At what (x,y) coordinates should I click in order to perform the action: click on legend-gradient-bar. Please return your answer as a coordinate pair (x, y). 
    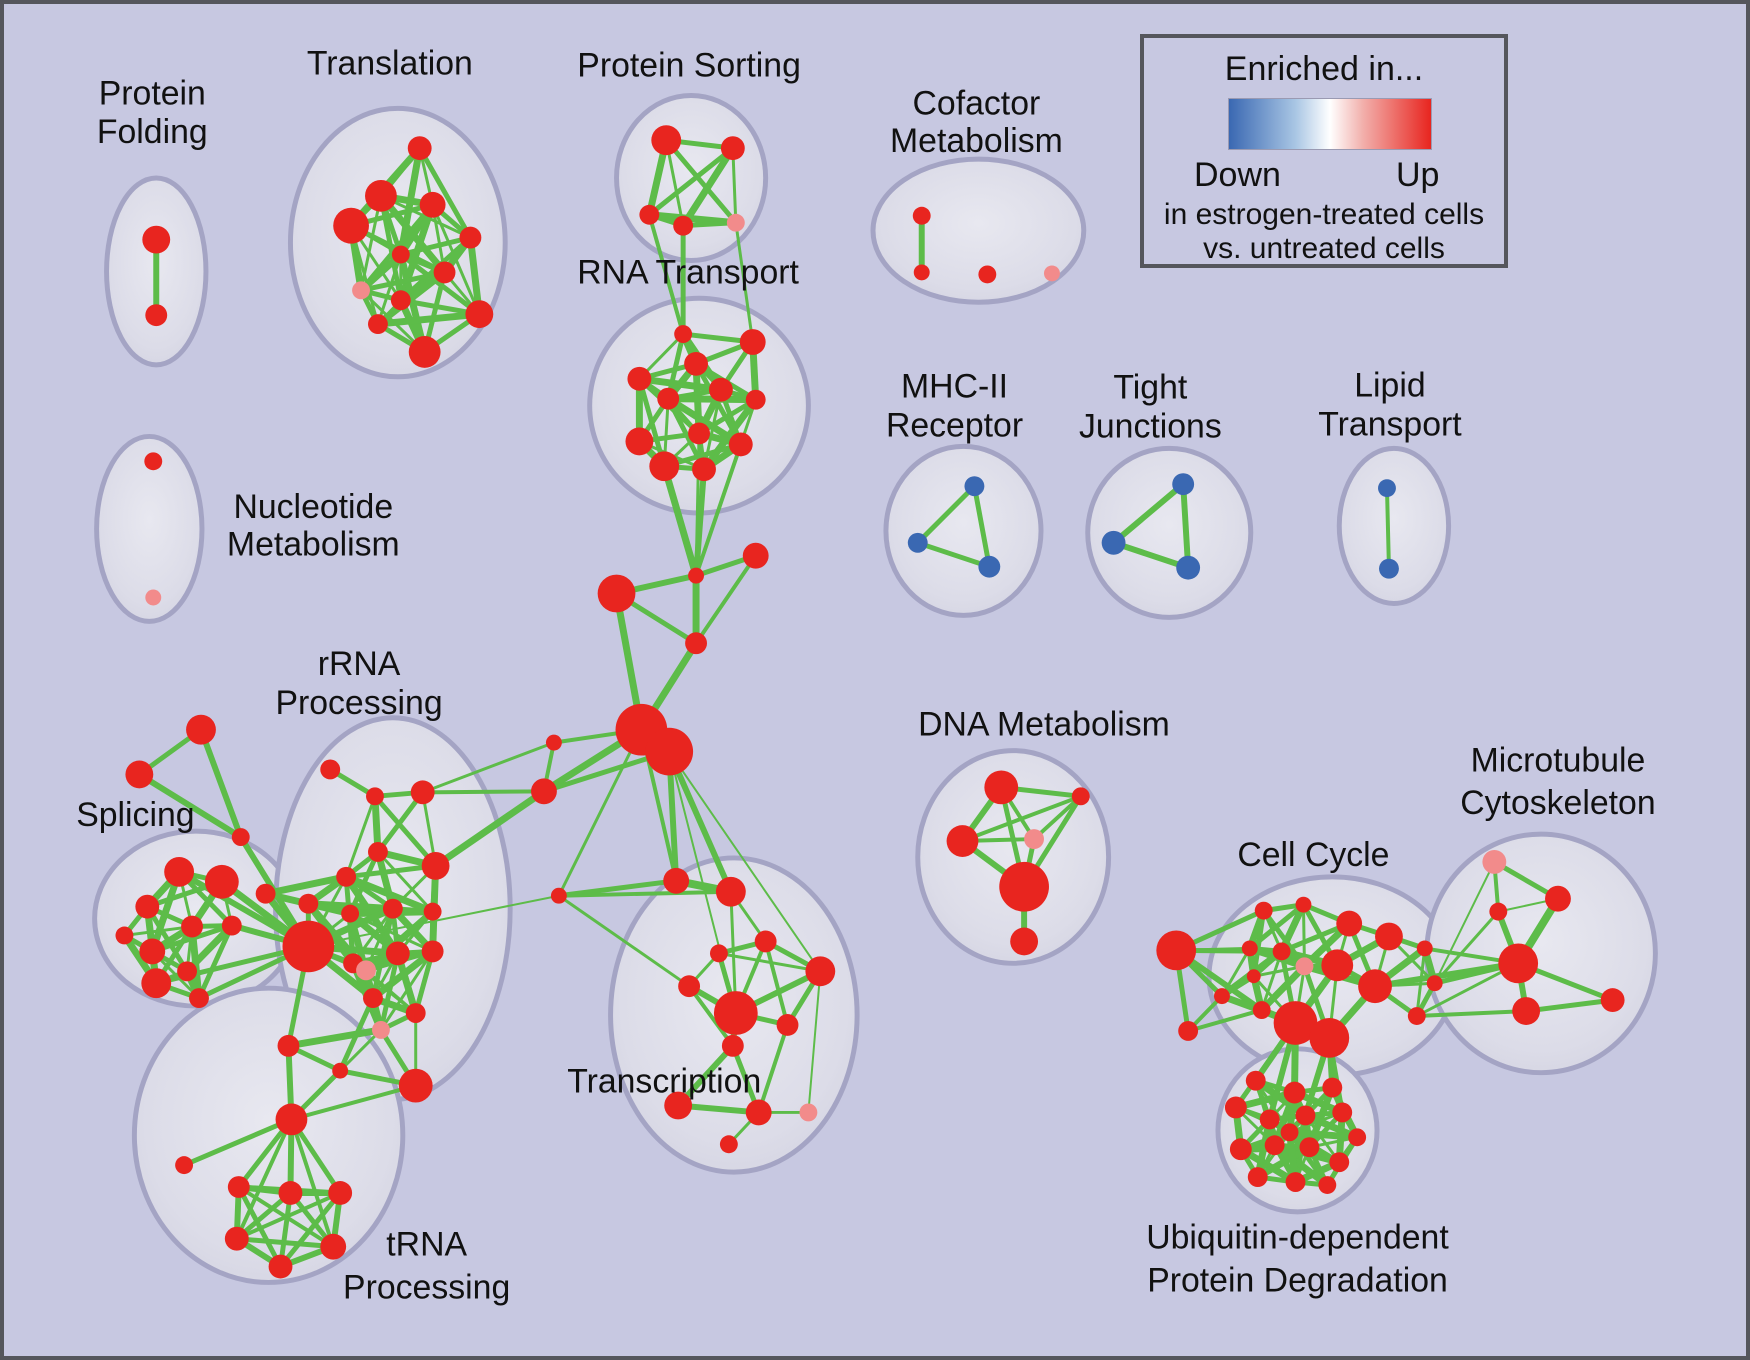
    Looking at the image, I should click on (1330, 124).